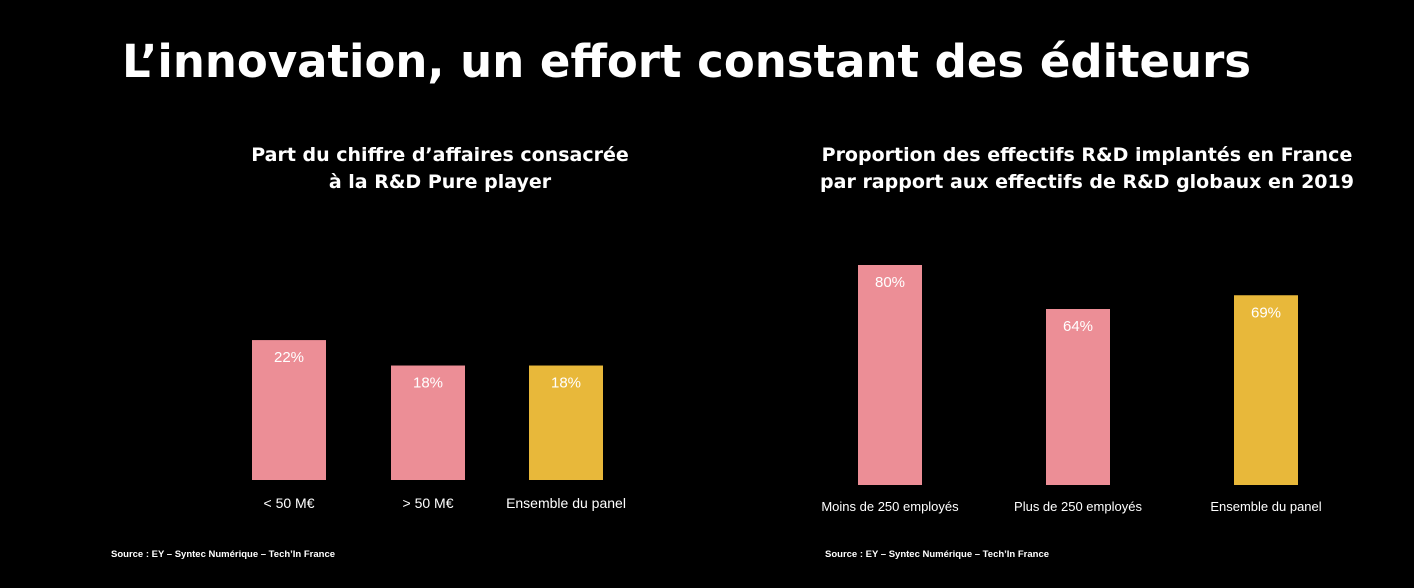  I want to click on data-label-2-3: 69%, so click(1266, 312).